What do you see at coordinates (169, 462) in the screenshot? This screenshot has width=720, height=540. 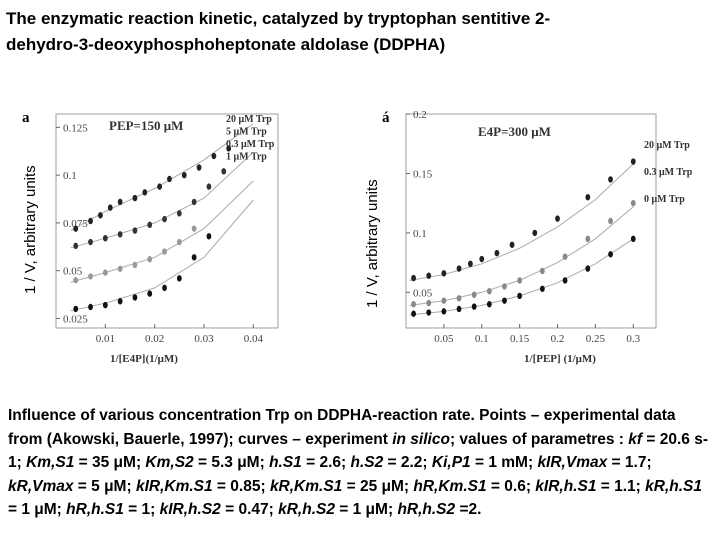 I see `param-name: Km,S2` at bounding box center [169, 462].